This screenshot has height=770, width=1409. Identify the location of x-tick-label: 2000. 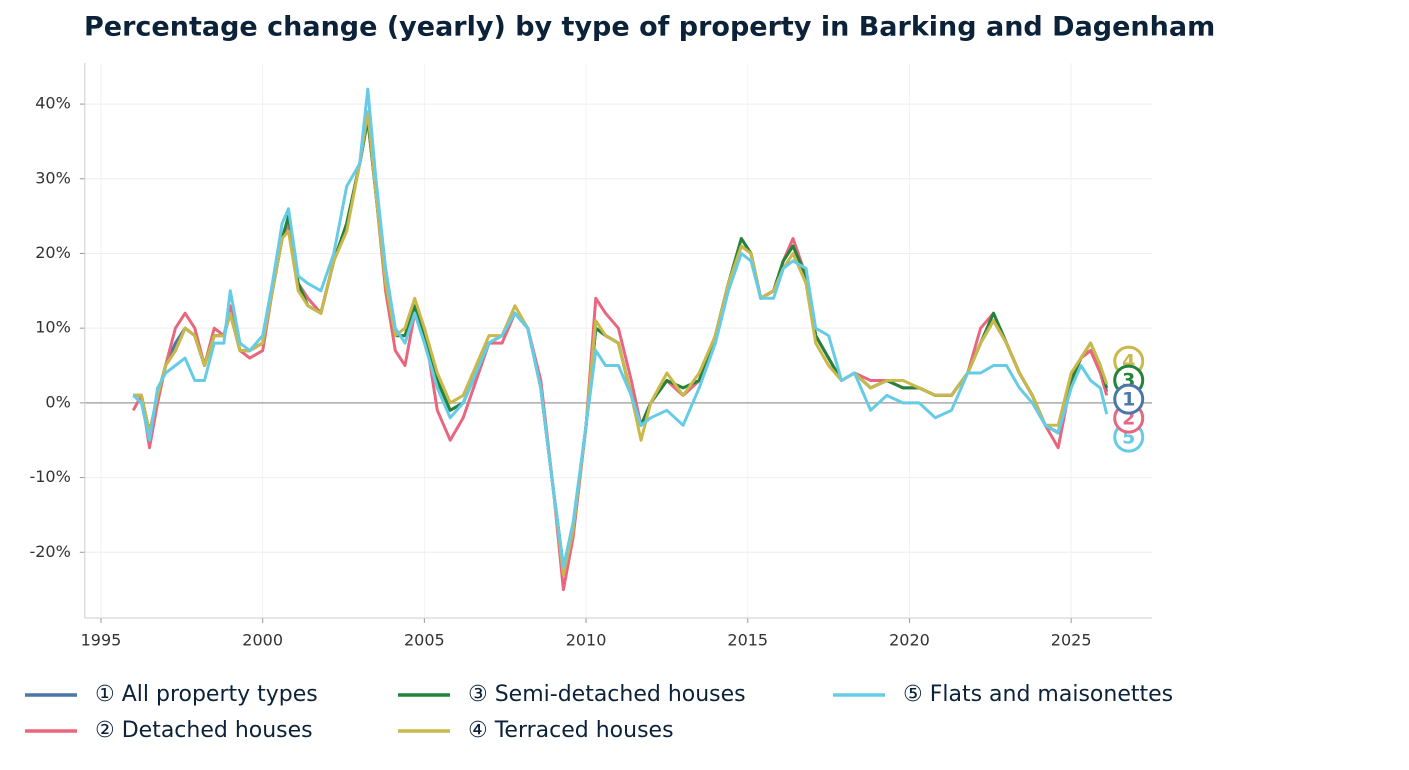
(262, 640).